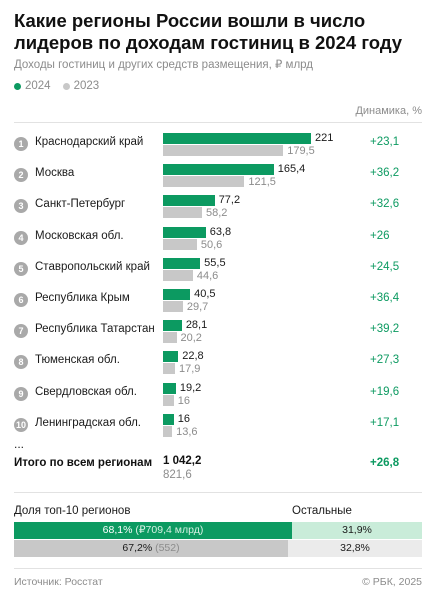 This screenshot has height=600, width=436. Describe the element at coordinates (79, 235) in the screenshot. I see `region-label: Московская обл.` at that location.